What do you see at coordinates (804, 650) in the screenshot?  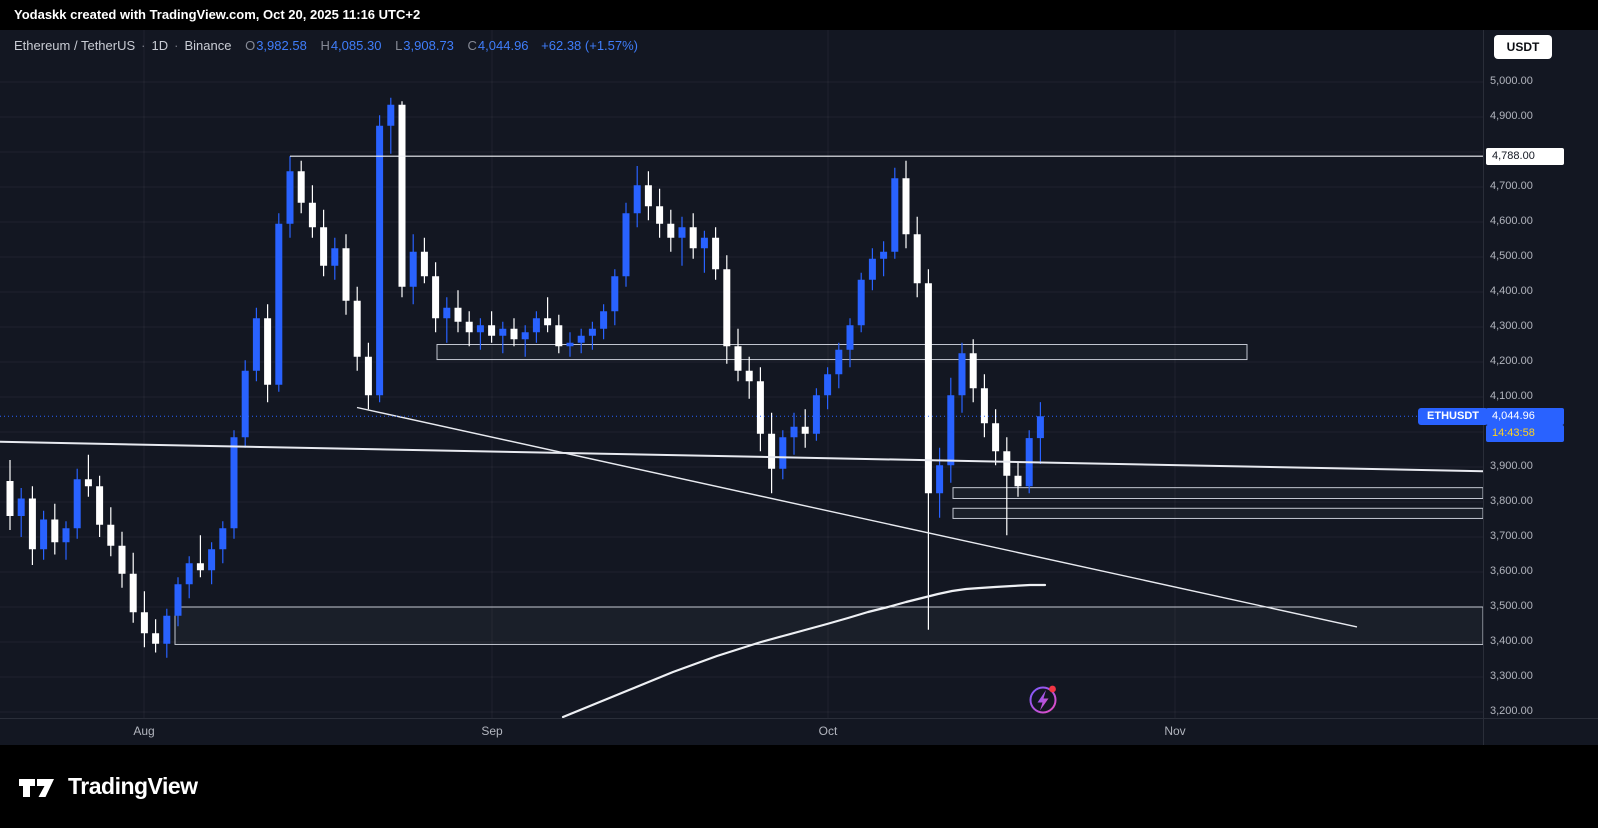 I see `moving-average-line` at bounding box center [804, 650].